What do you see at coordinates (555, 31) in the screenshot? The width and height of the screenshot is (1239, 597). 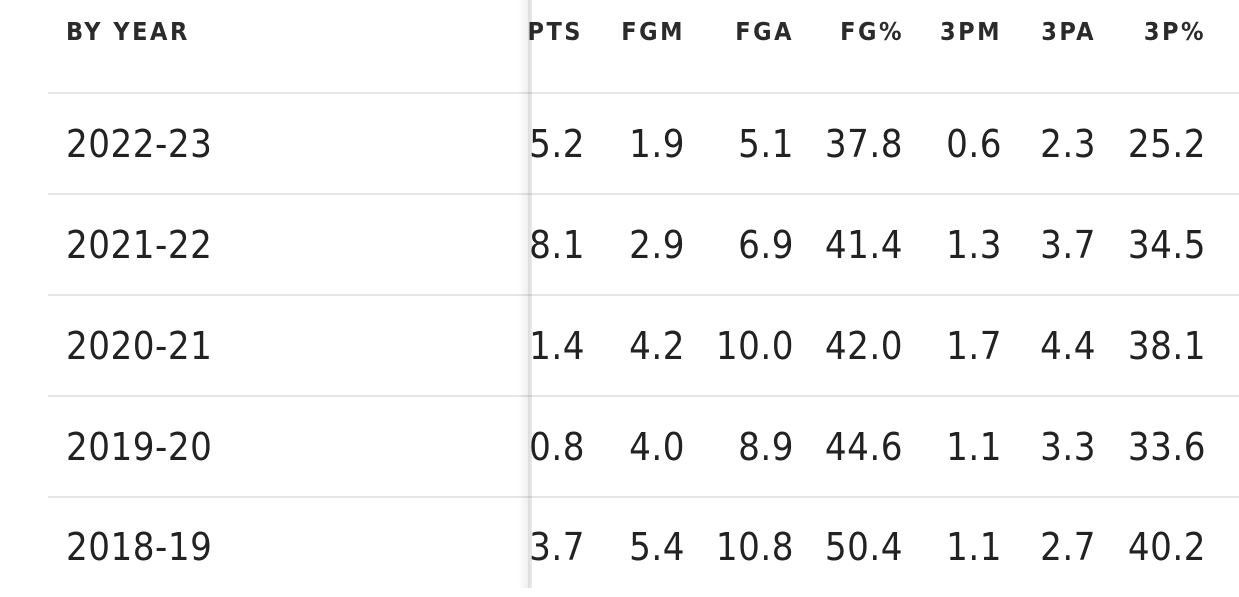 I see `column-header-pts: PTS` at bounding box center [555, 31].